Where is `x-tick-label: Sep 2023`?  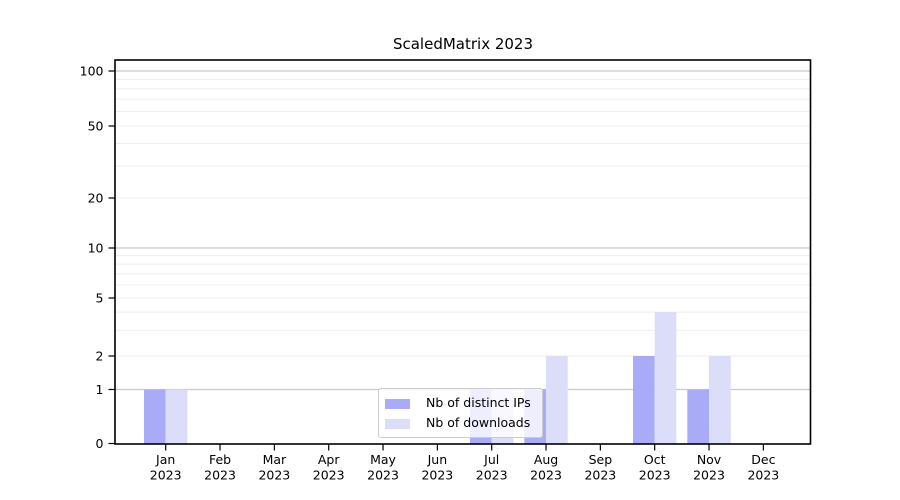
x-tick-label: Sep 2023 is located at coordinates (600, 467).